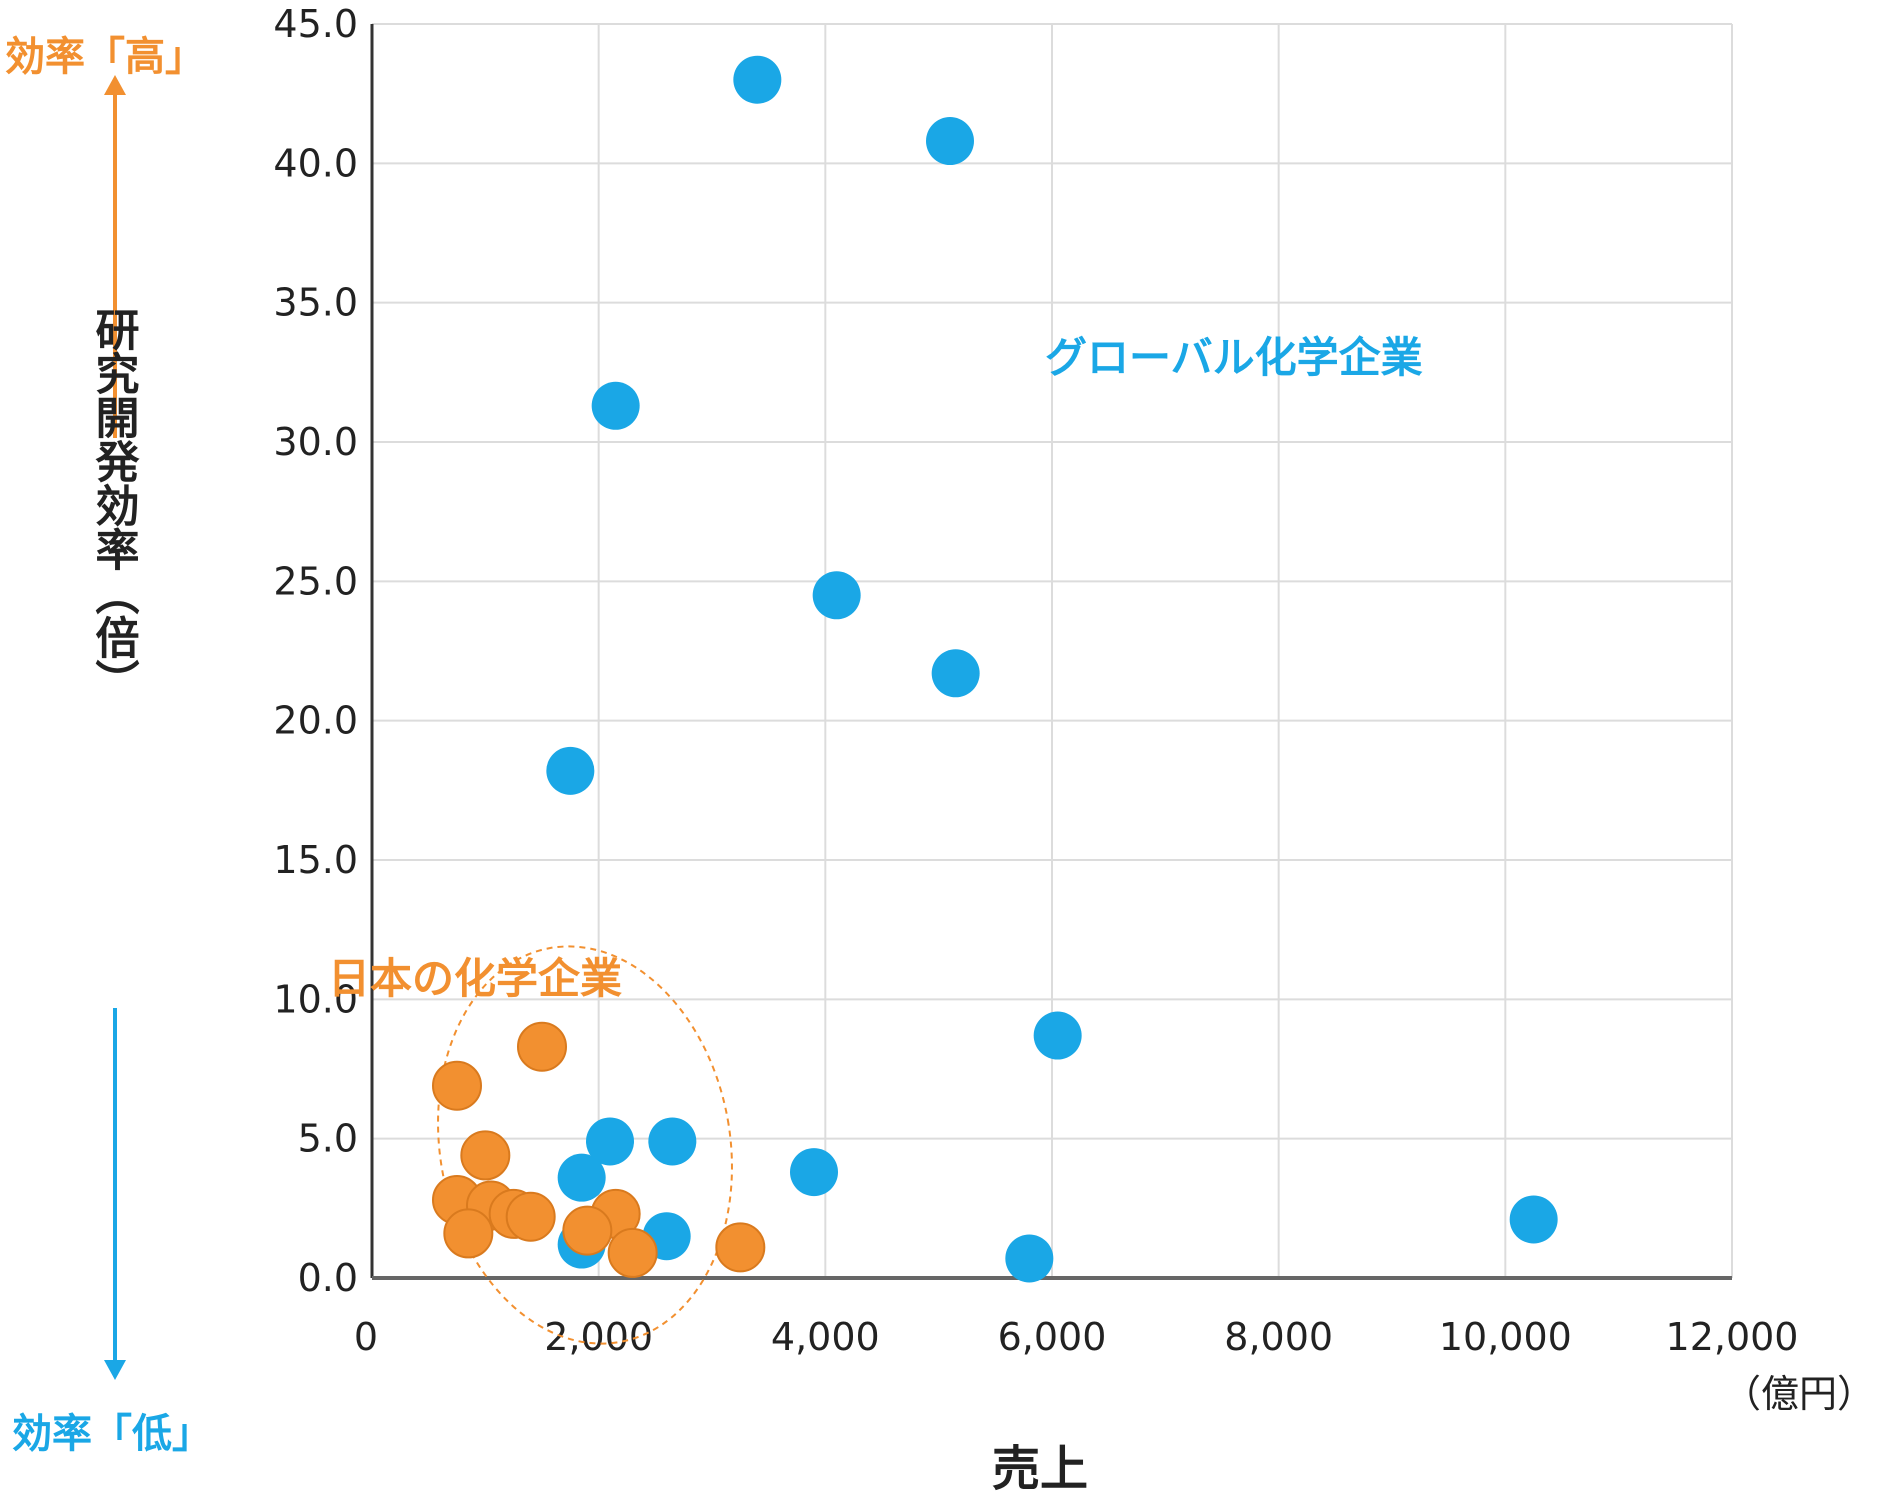 The width and height of the screenshot is (1883, 1497). What do you see at coordinates (585, 1145) in the screenshot?
I see `japan-cluster-ellipse` at bounding box center [585, 1145].